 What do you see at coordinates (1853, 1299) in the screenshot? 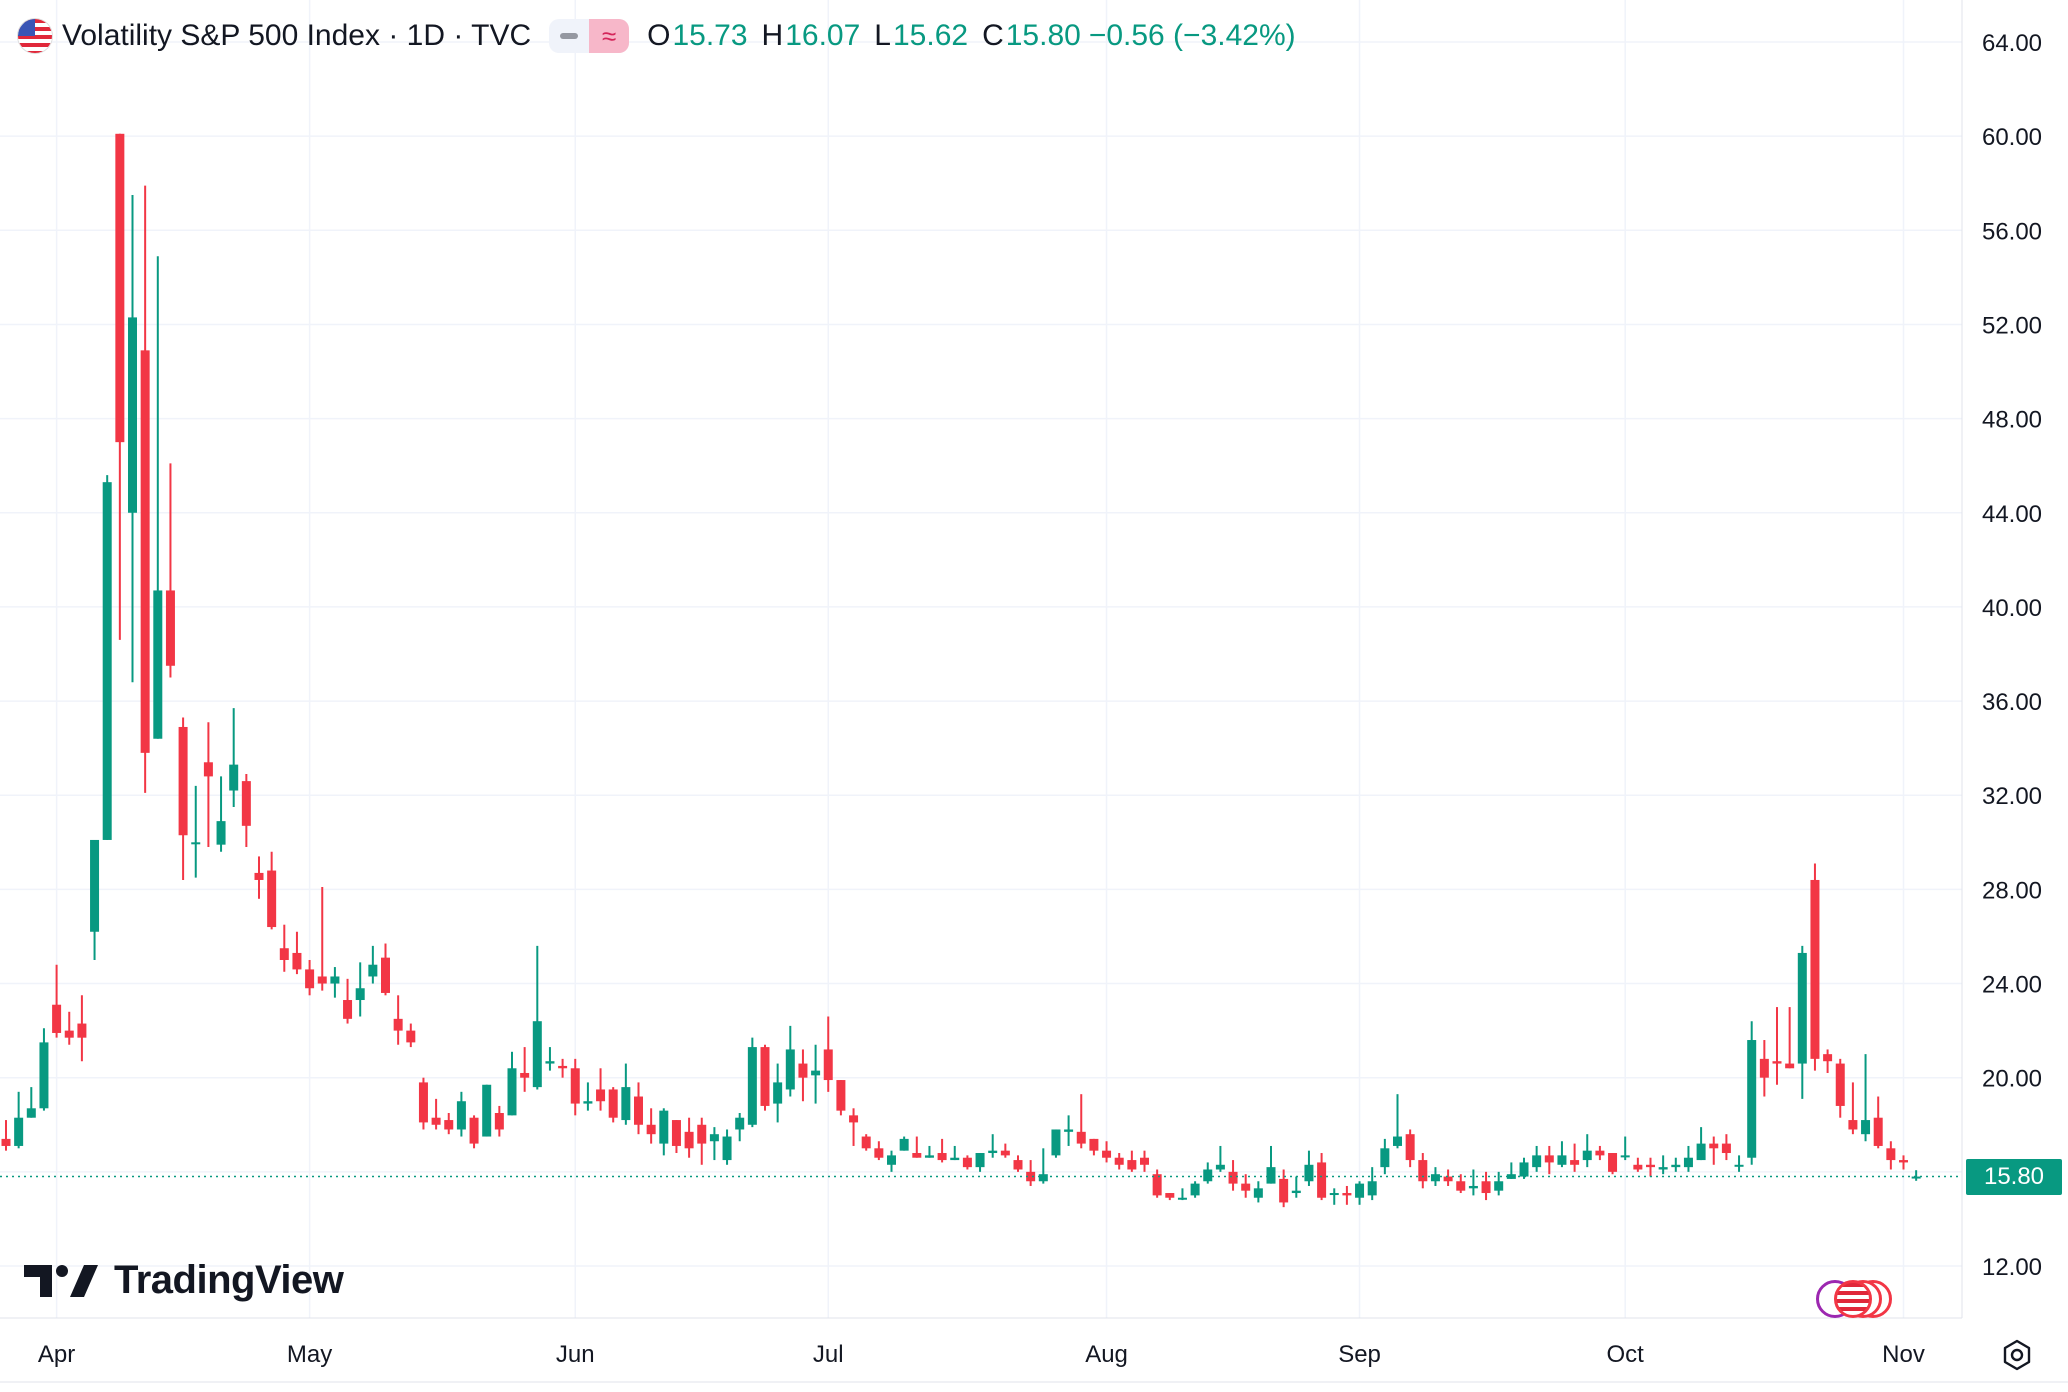
I see `us-flag-badge-icon` at bounding box center [1853, 1299].